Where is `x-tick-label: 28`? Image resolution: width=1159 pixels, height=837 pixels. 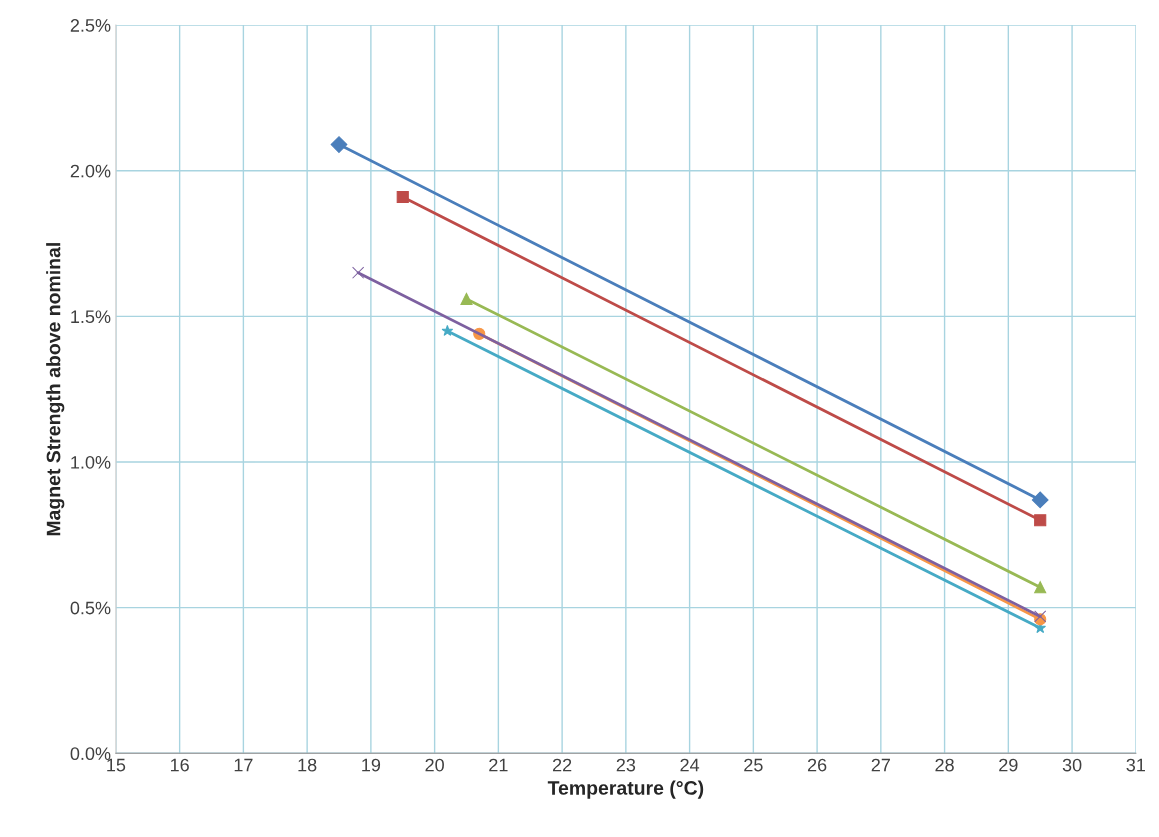
x-tick-label: 28 is located at coordinates (944, 765).